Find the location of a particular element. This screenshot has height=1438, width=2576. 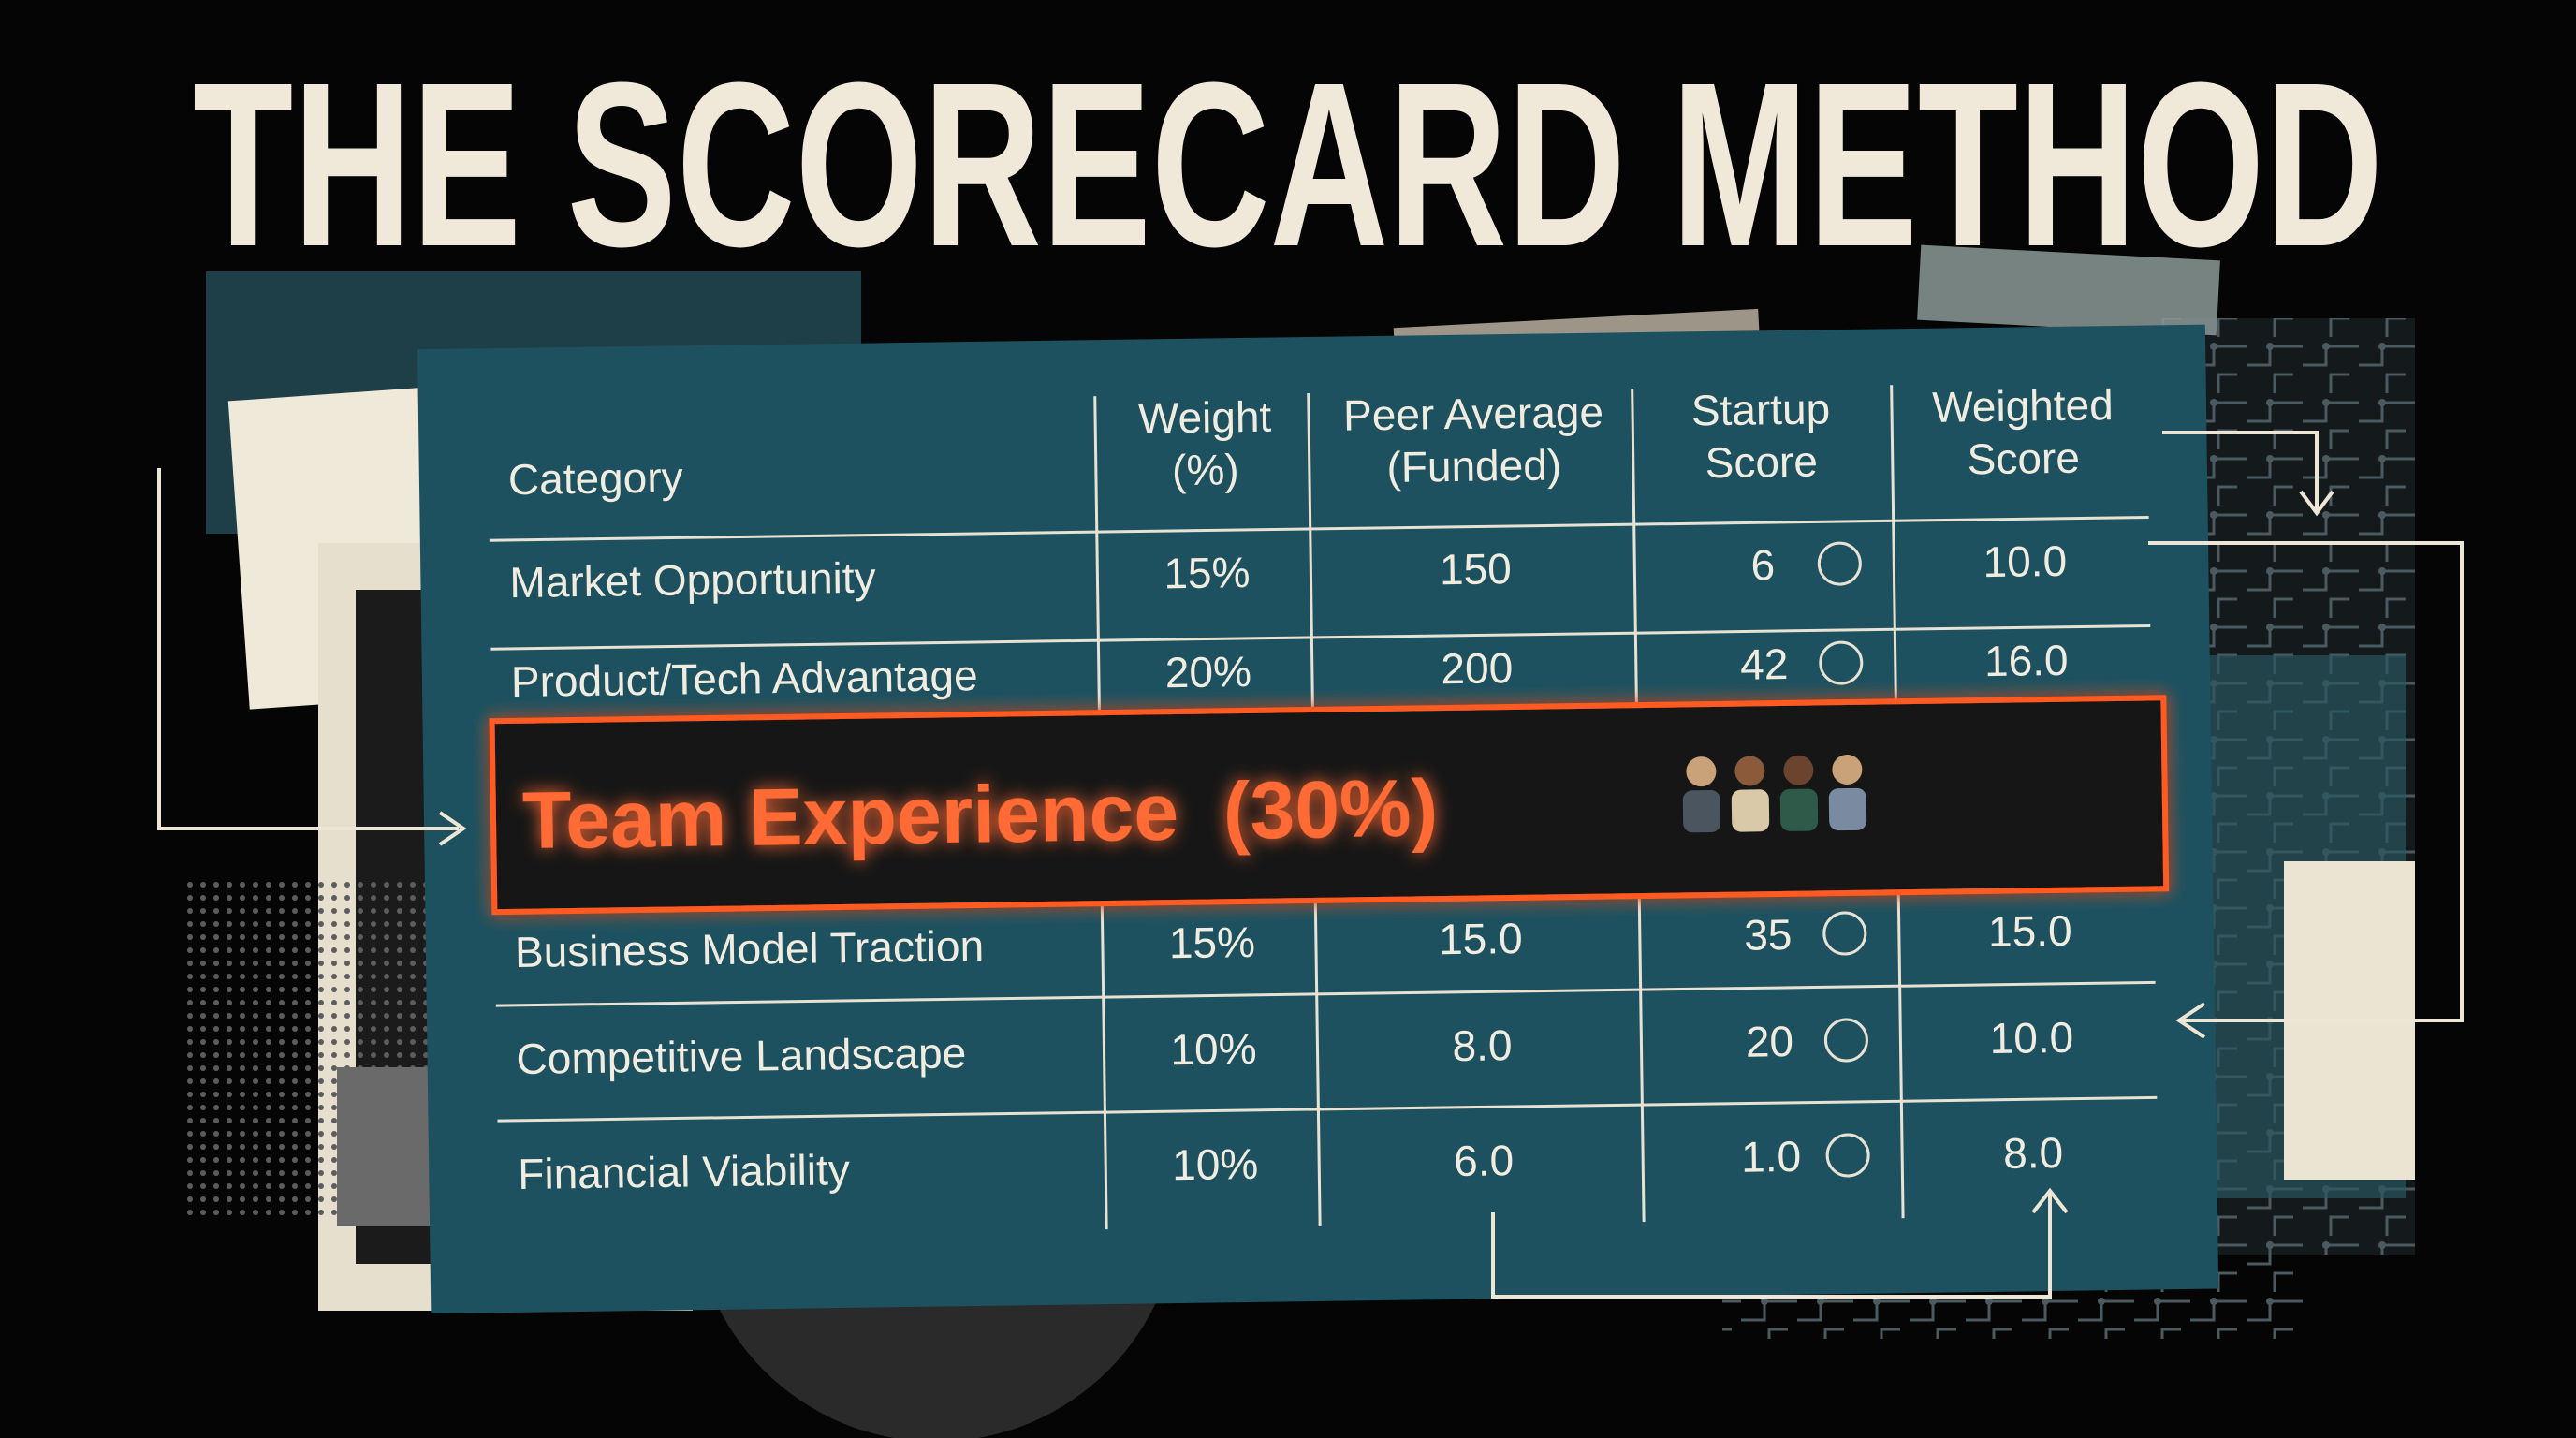

table-cell: 42 is located at coordinates (1764, 664).